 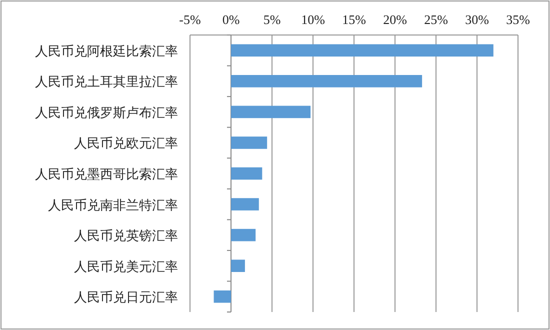 I want to click on y-tick-label: 人民币兑土耳其里拉汇率, so click(x=106, y=82).